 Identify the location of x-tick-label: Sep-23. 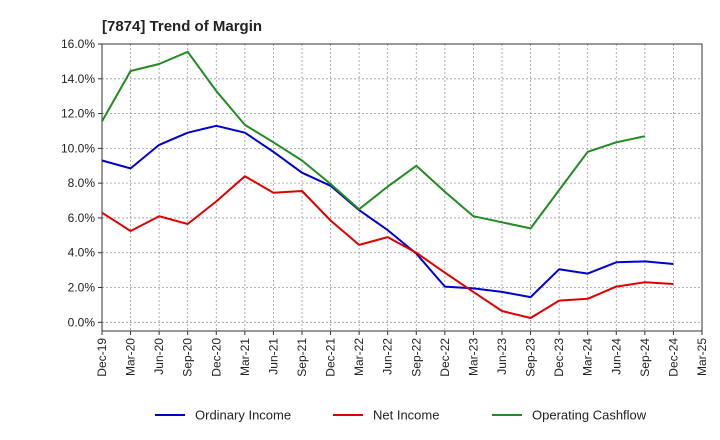
(531, 357).